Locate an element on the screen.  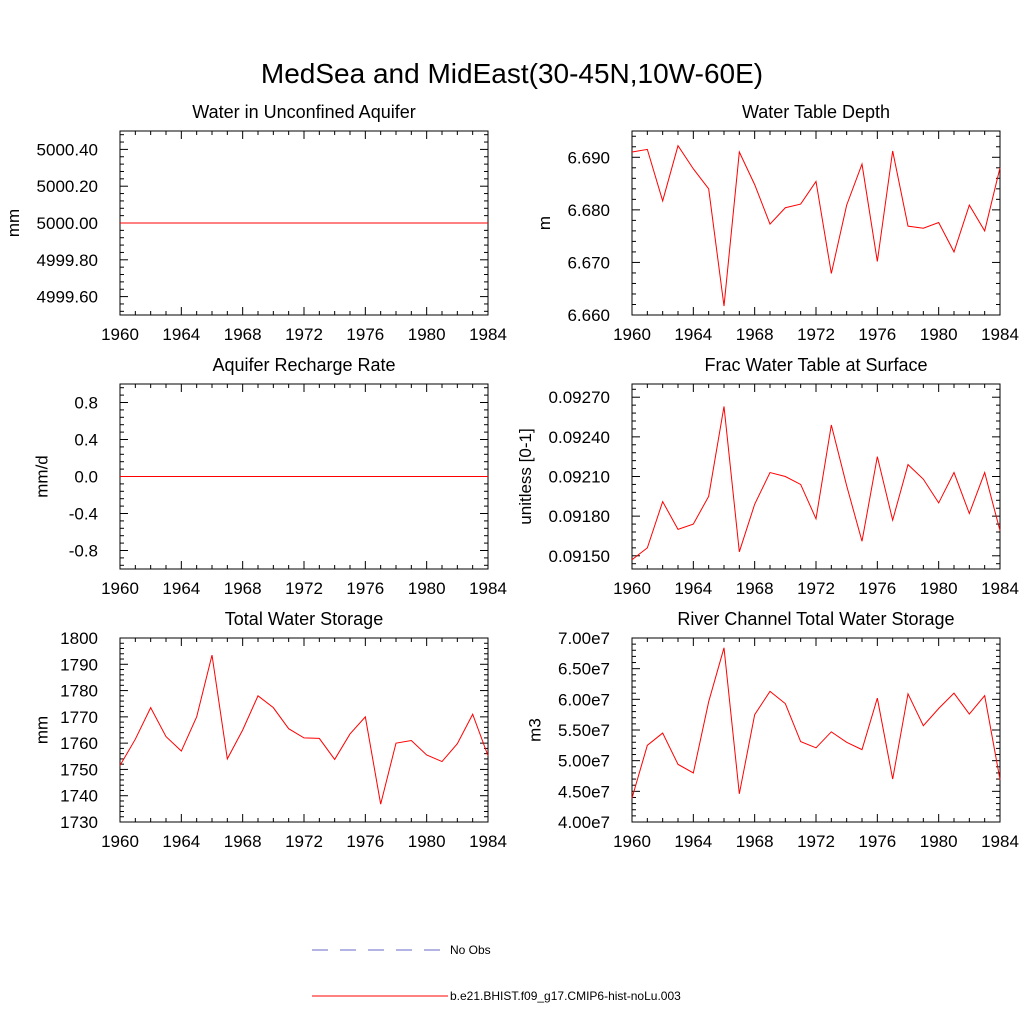
y-tick-label: 1800 is located at coordinates (79, 638).